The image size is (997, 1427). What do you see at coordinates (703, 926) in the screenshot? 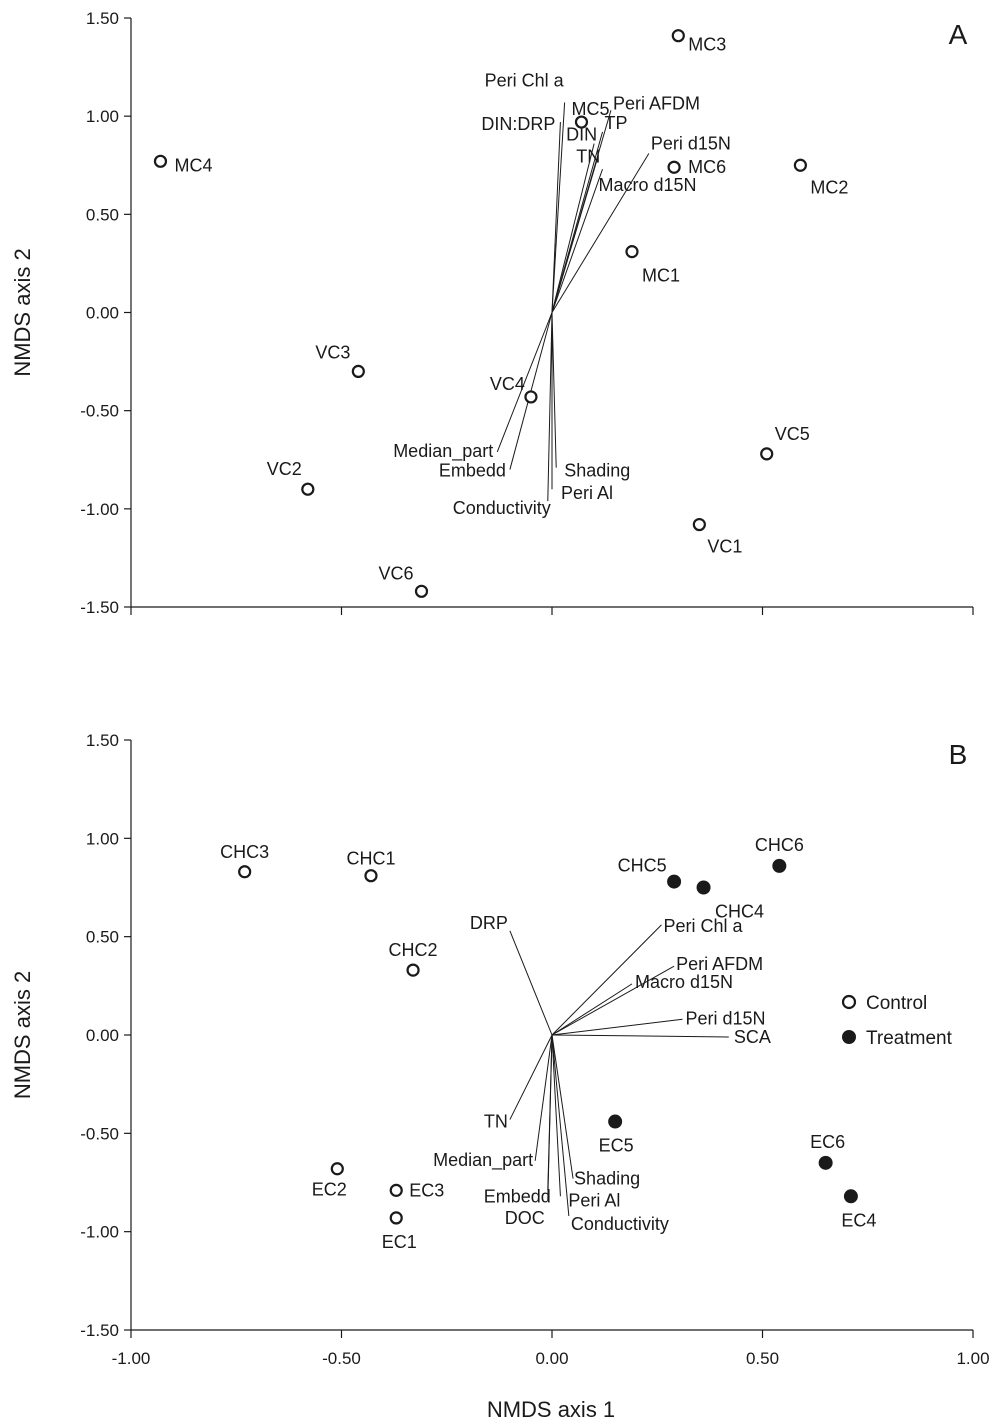
I see `panel-b-vector-label-peri-chl-a: Peri Chl a` at bounding box center [703, 926].